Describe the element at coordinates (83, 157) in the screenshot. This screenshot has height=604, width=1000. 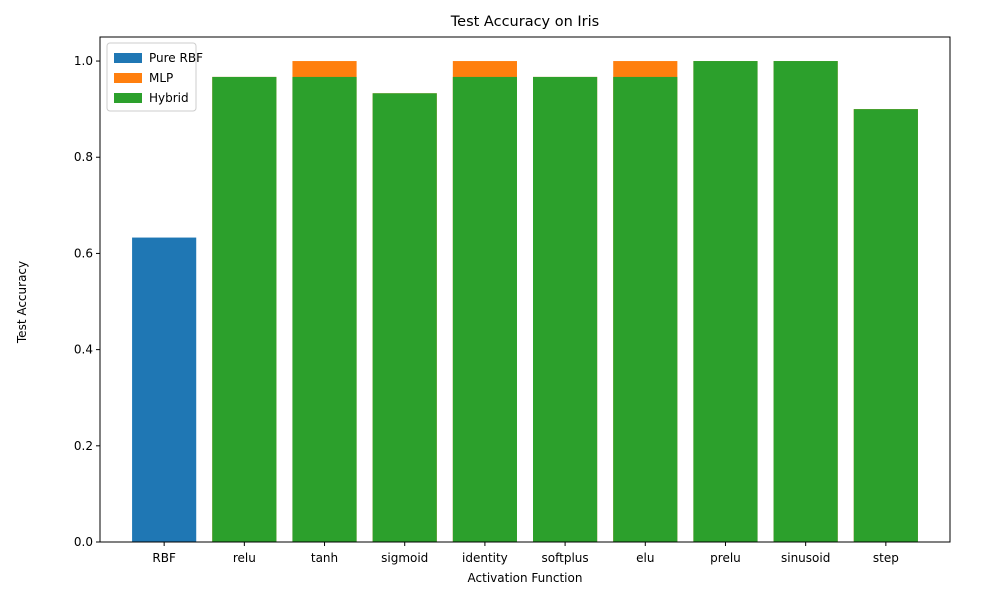
I see `y-tick-label: 0.8` at that location.